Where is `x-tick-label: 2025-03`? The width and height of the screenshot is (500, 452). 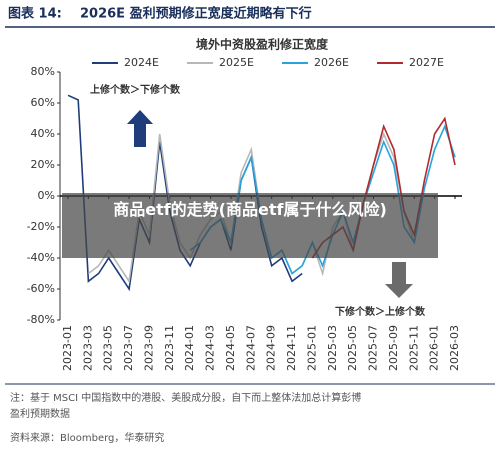
x-tick-label: 2025-03 is located at coordinates (332, 348).